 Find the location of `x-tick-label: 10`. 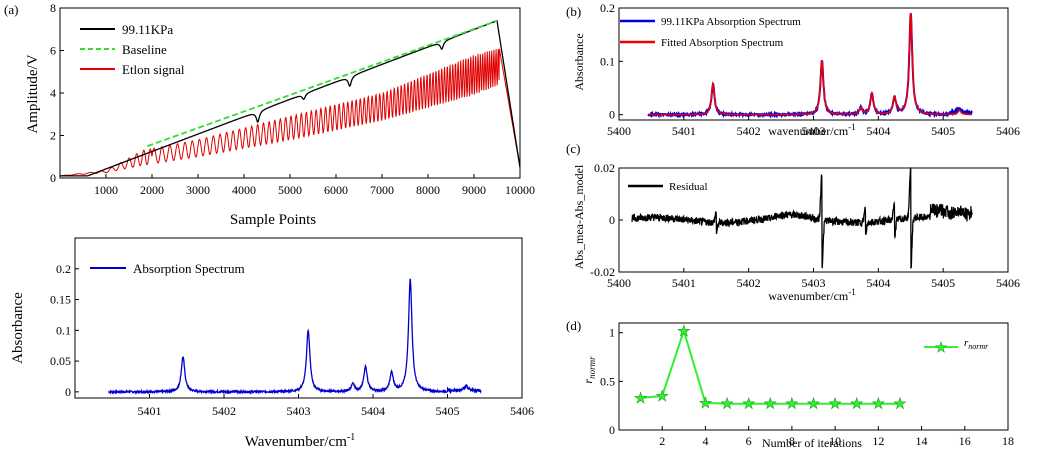

x-tick-label: 10 is located at coordinates (835, 441).